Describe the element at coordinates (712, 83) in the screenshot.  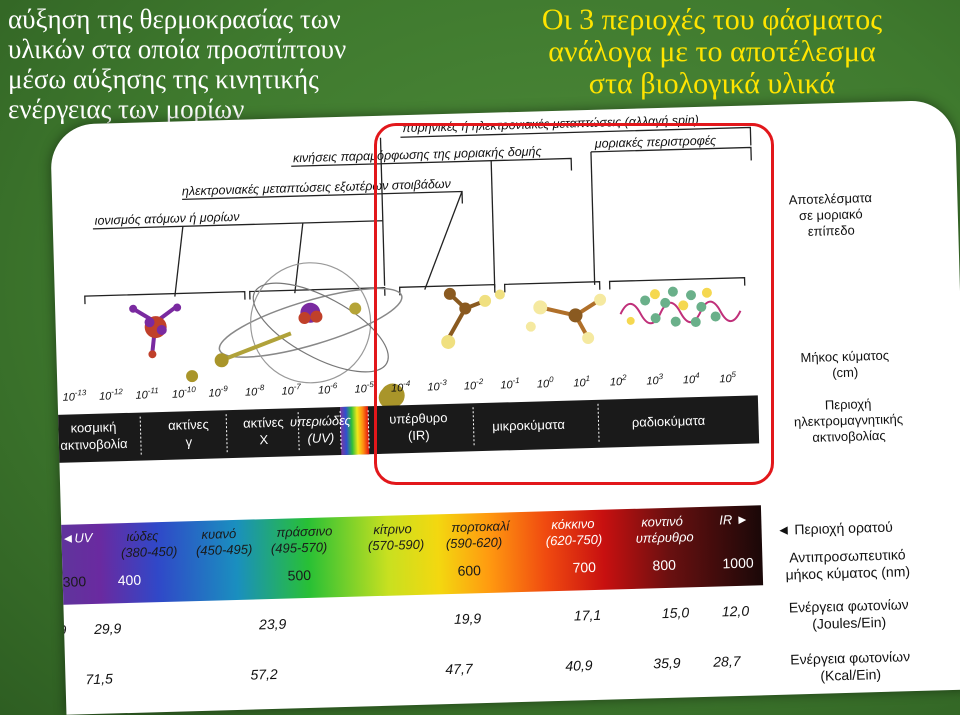
I see `title-line: στα βιολογικά υλικά` at that location.